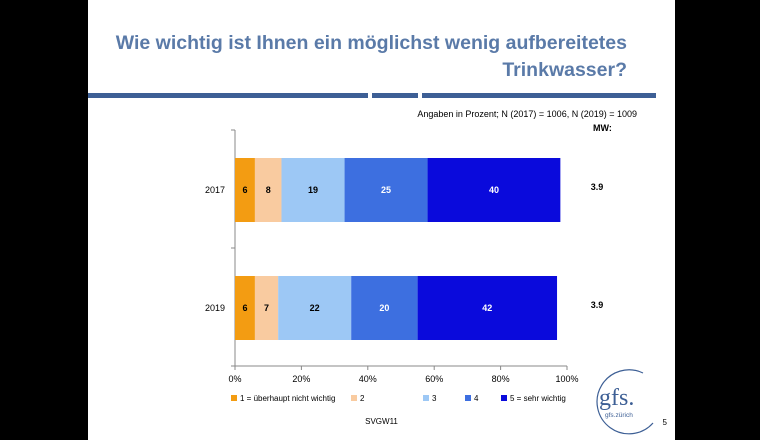 This screenshot has height=440, width=760. Describe the element at coordinates (664, 422) in the screenshot. I see `page-number: 5` at that location.